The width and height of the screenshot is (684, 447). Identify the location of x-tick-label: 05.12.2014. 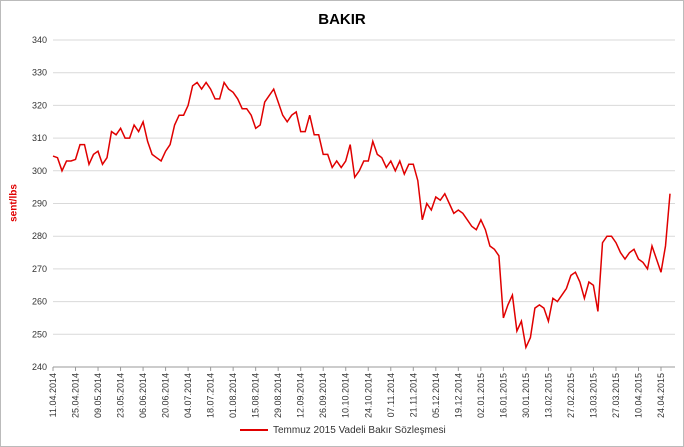
(436, 395).